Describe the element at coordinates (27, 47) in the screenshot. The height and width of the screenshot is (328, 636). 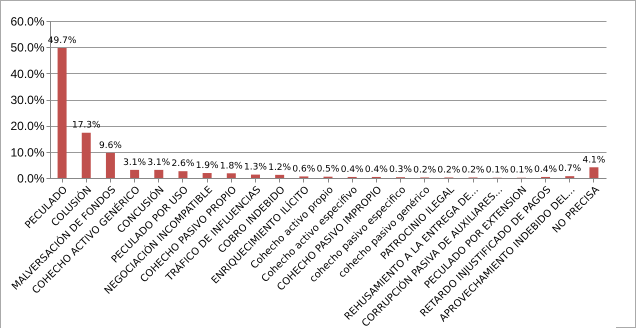
I see `y-tick-label: 50.0%` at that location.